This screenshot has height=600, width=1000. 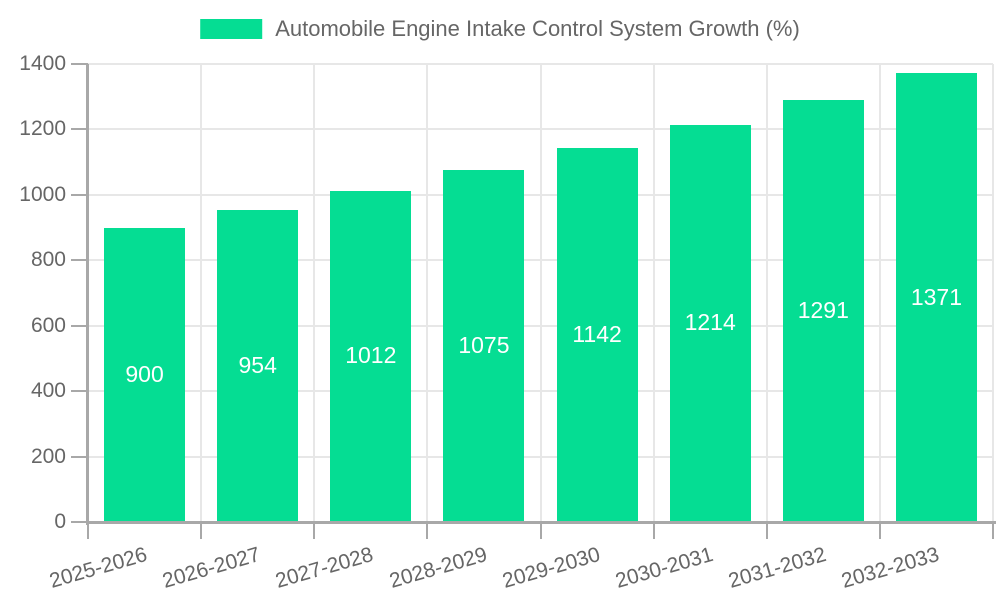 I want to click on bar-value-label: 900, so click(x=144, y=373).